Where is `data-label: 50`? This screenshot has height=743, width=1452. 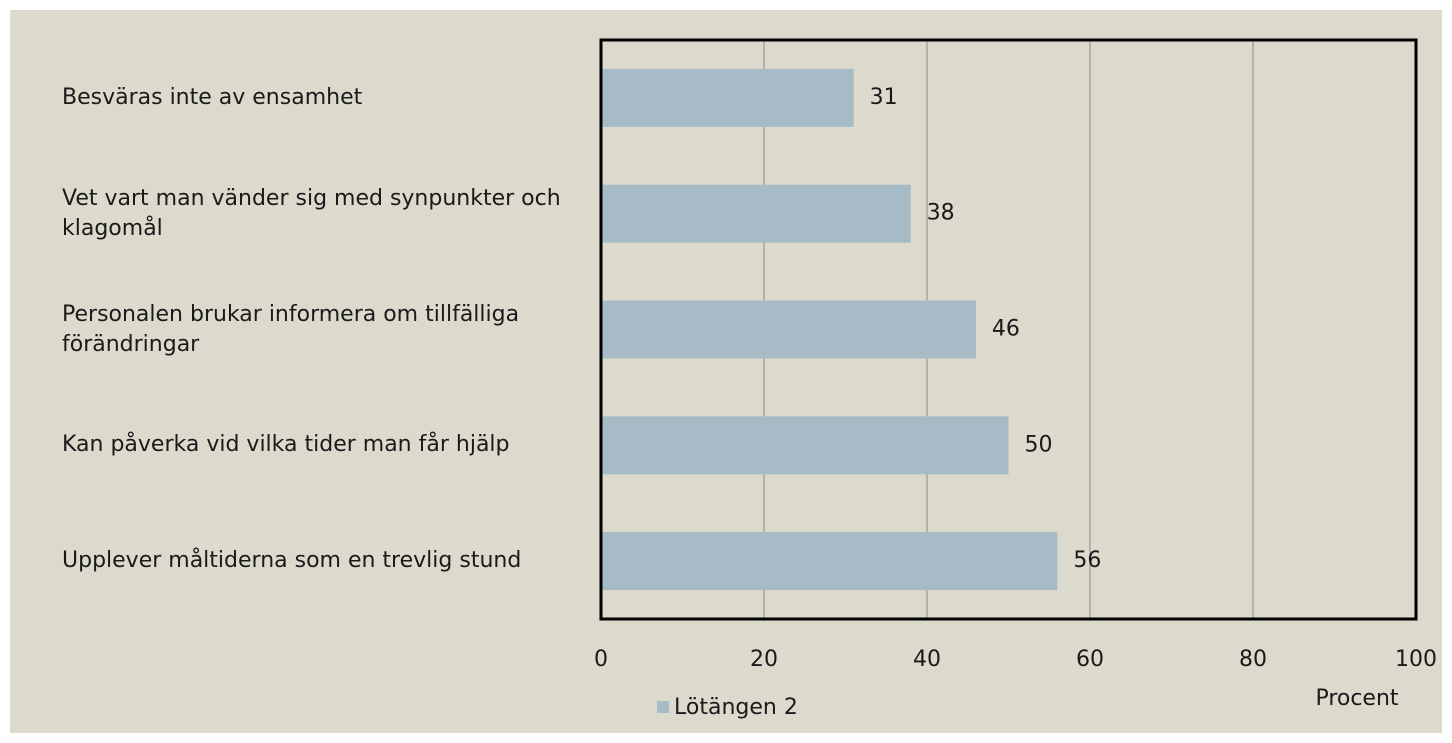
data-label: 50 is located at coordinates (1039, 444).